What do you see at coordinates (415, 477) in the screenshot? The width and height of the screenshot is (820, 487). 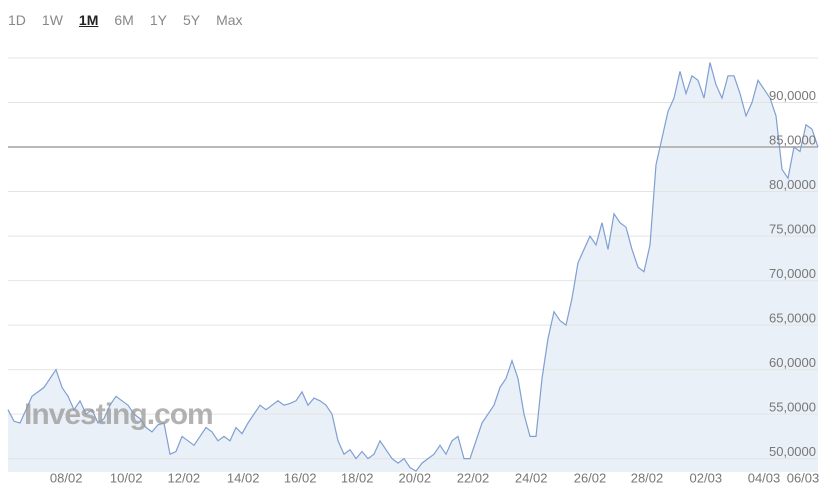 I see `x-tick-label: 20/02` at bounding box center [415, 477].